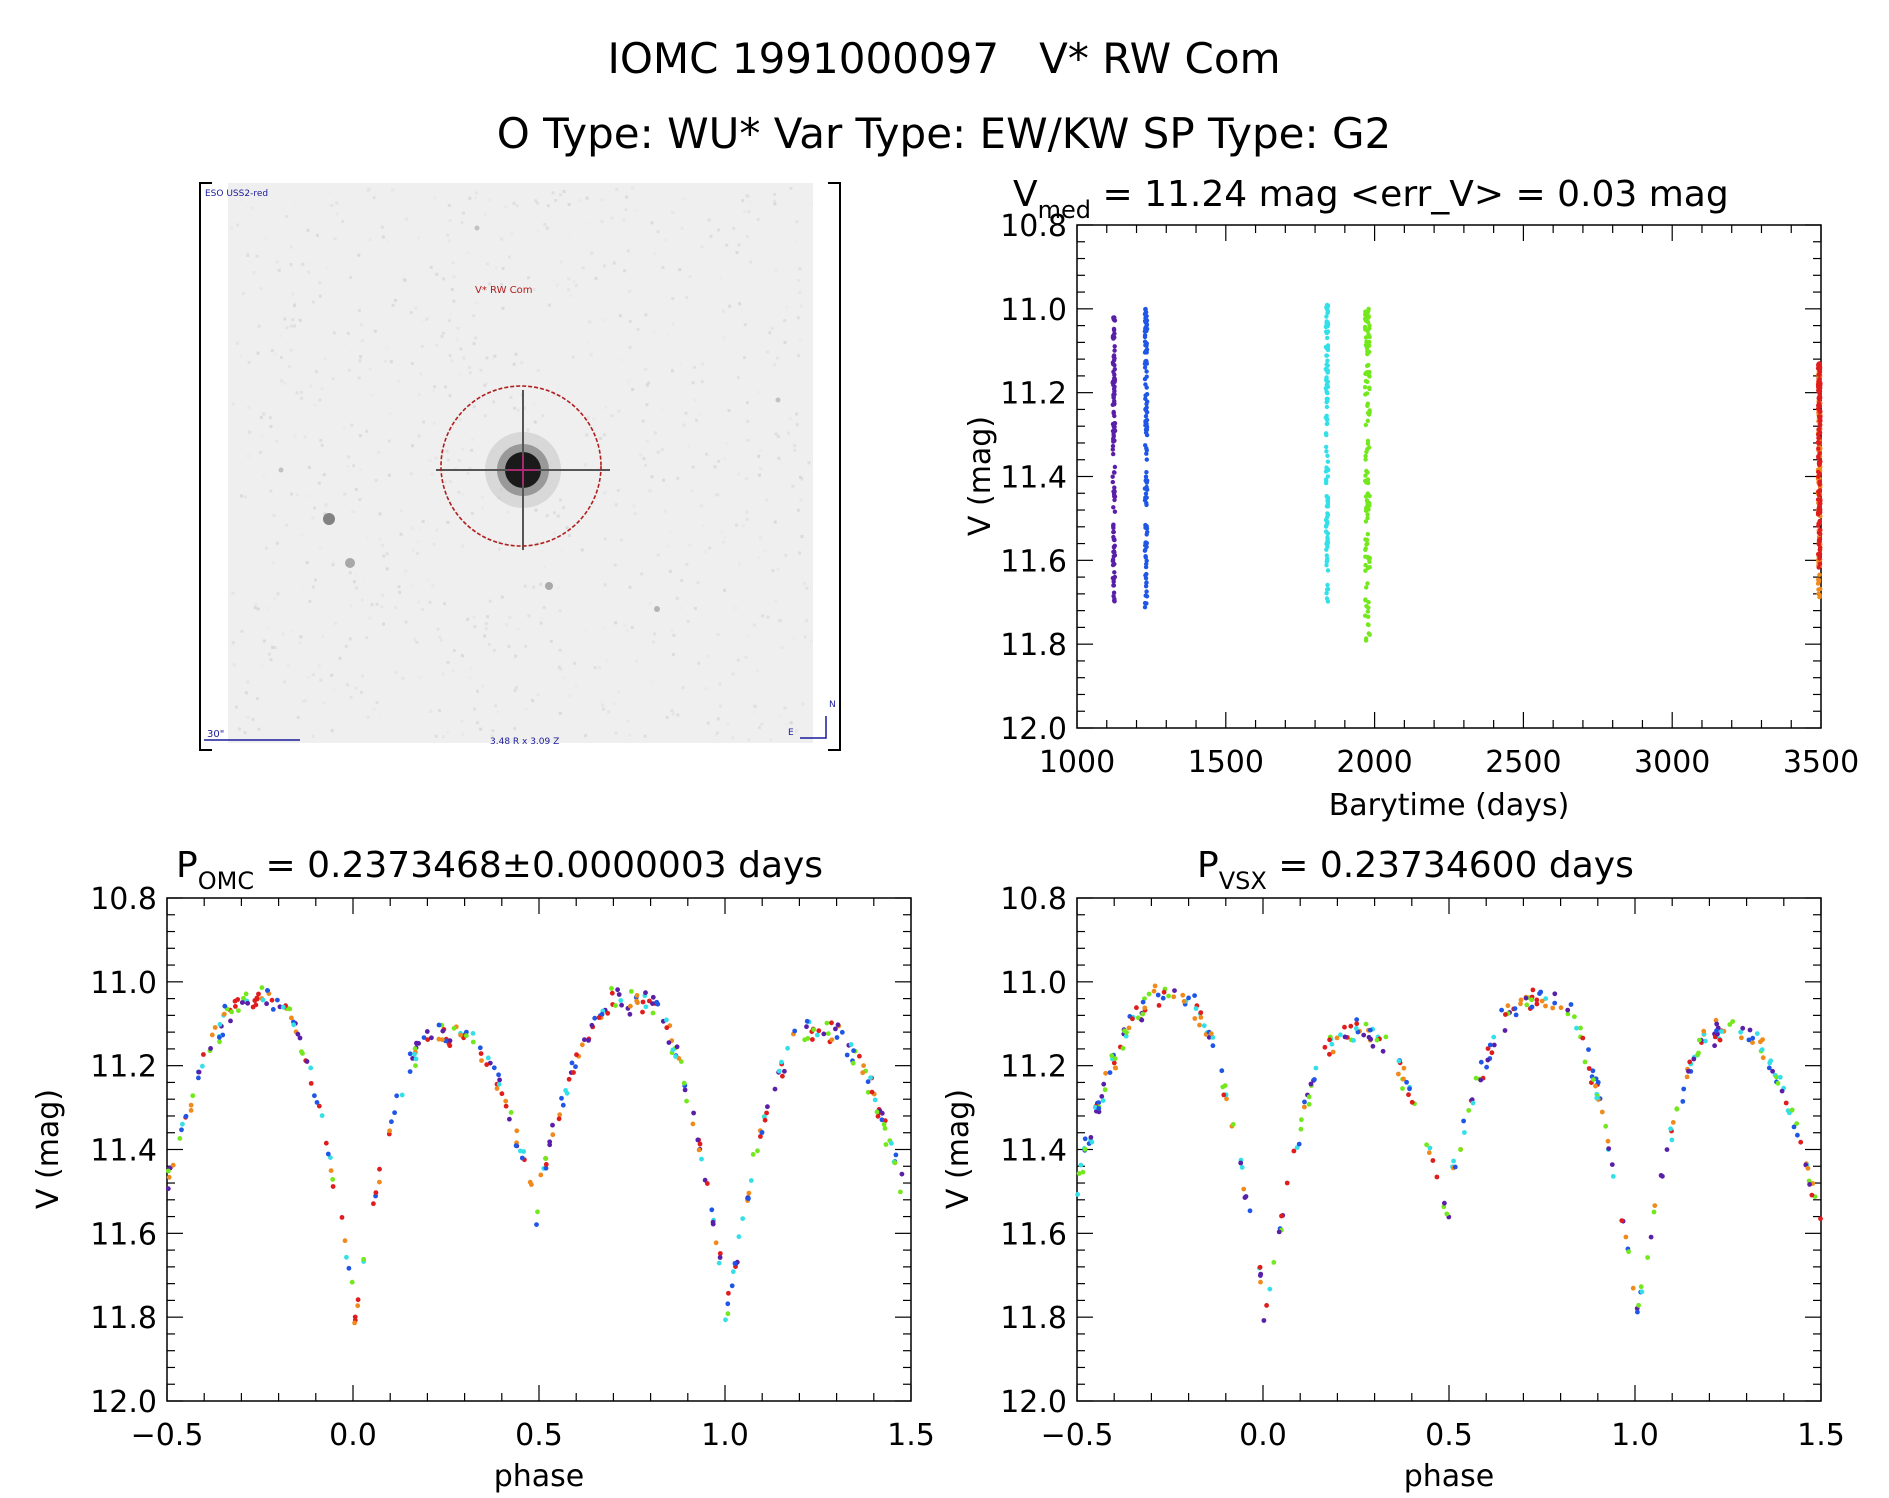  I want to click on aperture-circle, so click(521, 466).